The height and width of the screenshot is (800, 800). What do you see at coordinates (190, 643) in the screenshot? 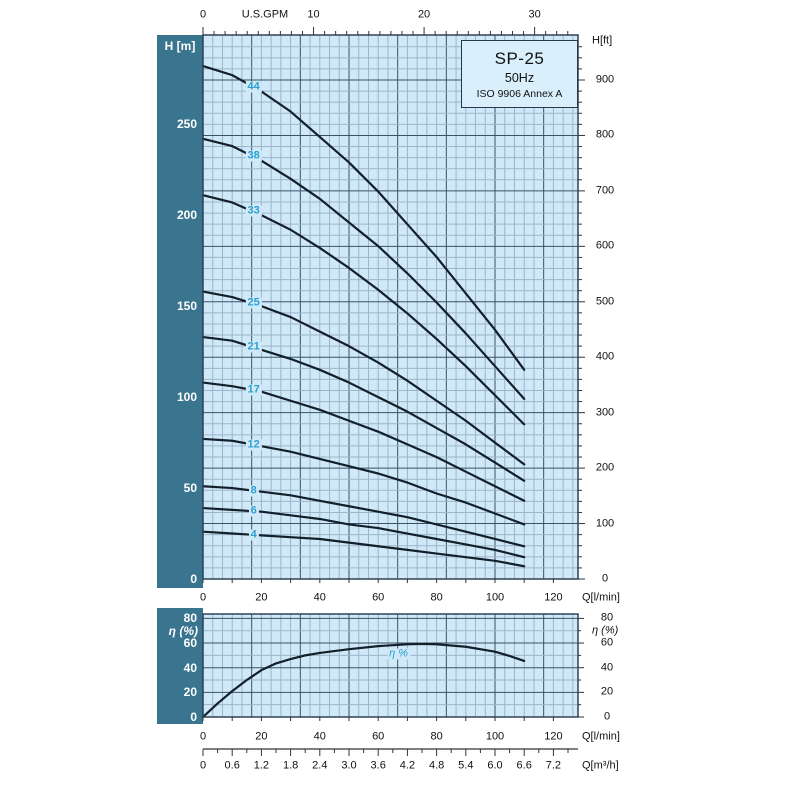
I see `eff-left-tick-label-60: 60` at bounding box center [190, 643].